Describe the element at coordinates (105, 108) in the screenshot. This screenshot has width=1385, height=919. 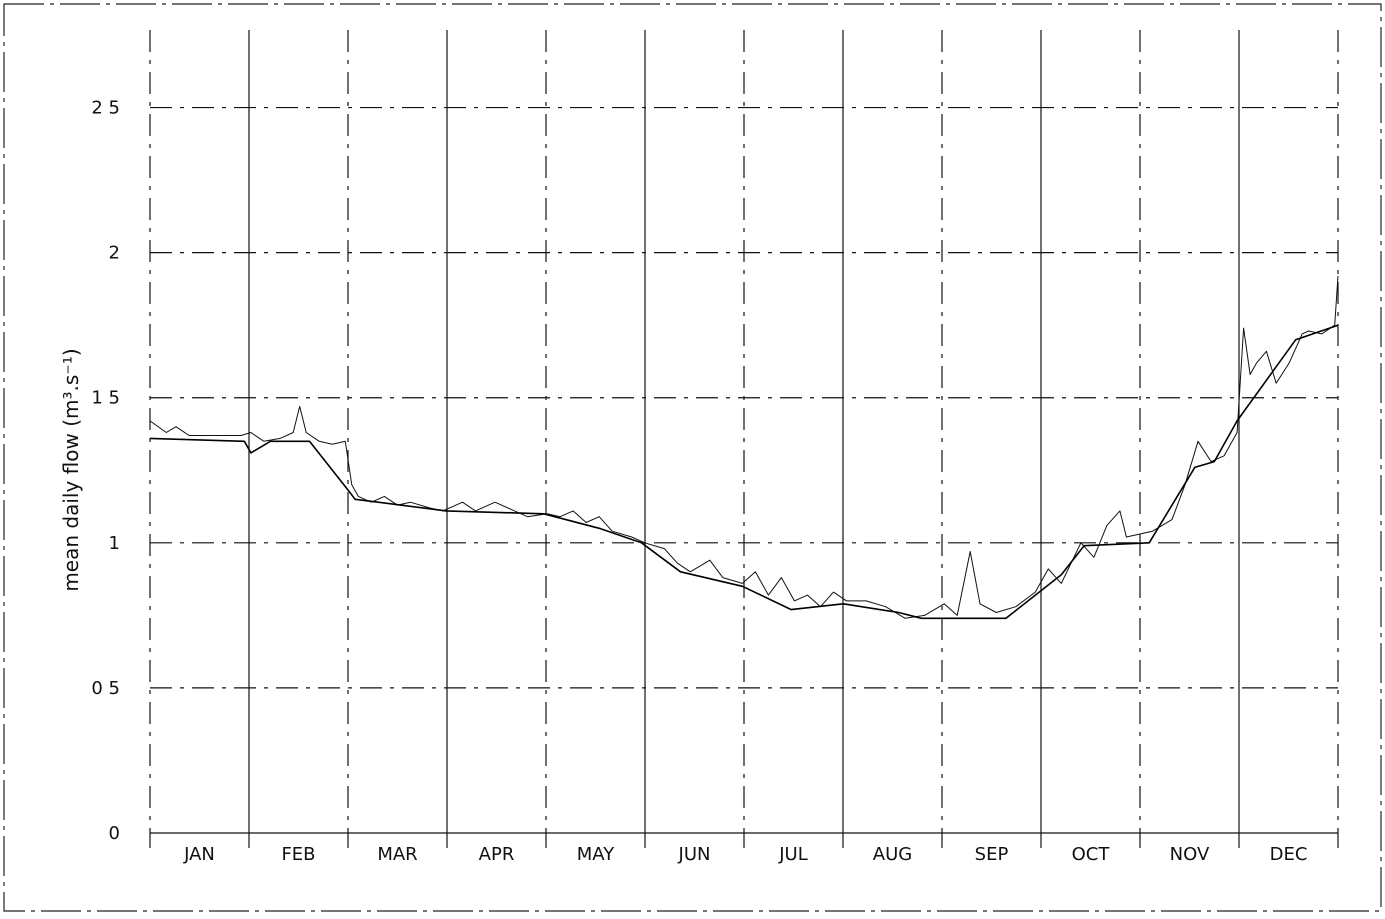
I see `y-tick-label: 2 5` at that location.